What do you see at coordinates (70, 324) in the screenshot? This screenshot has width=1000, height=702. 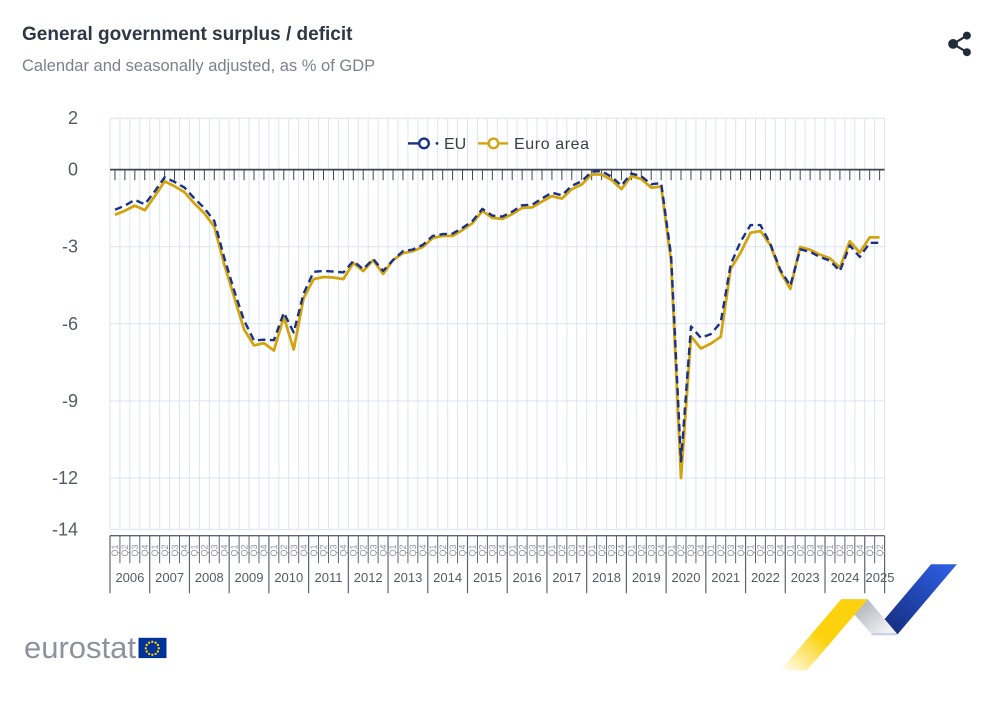 I see `svg-text: -6` at bounding box center [70, 324].